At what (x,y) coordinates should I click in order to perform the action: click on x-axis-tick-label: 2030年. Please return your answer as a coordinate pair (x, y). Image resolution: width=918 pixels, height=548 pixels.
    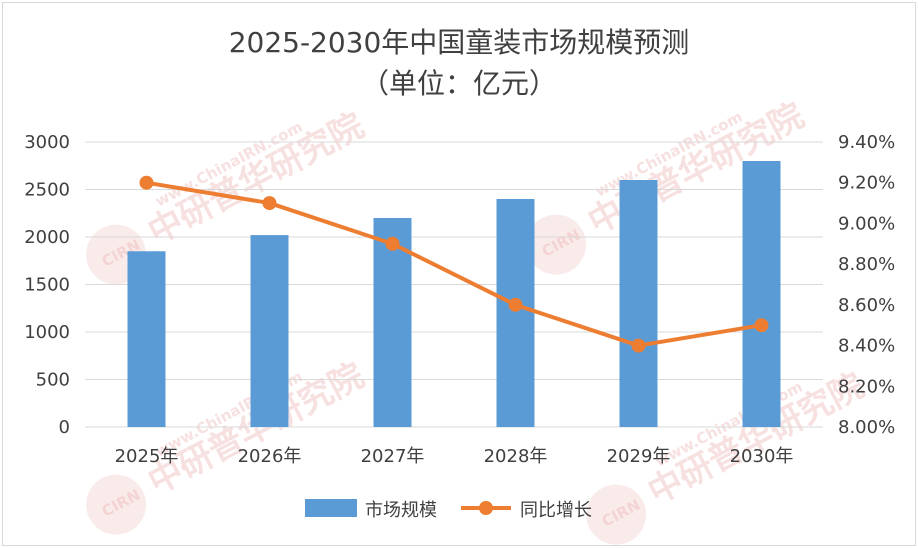
    Looking at the image, I should click on (762, 456).